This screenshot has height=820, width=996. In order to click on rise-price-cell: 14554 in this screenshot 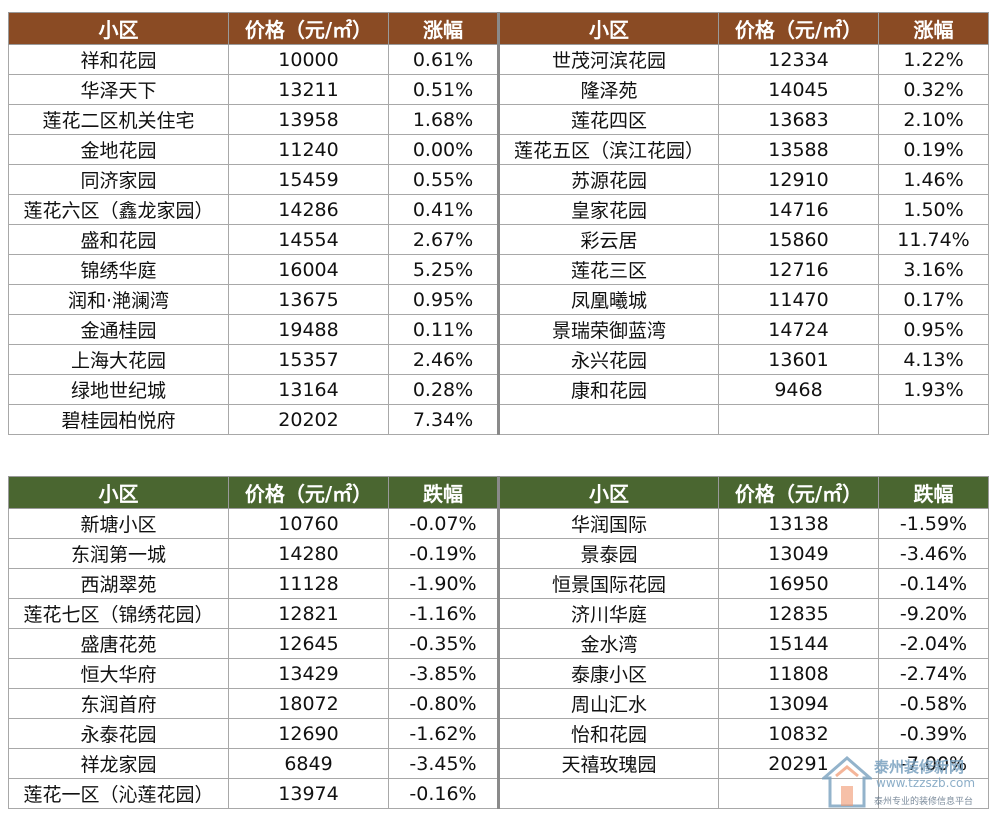, I will do `click(308, 239)`.